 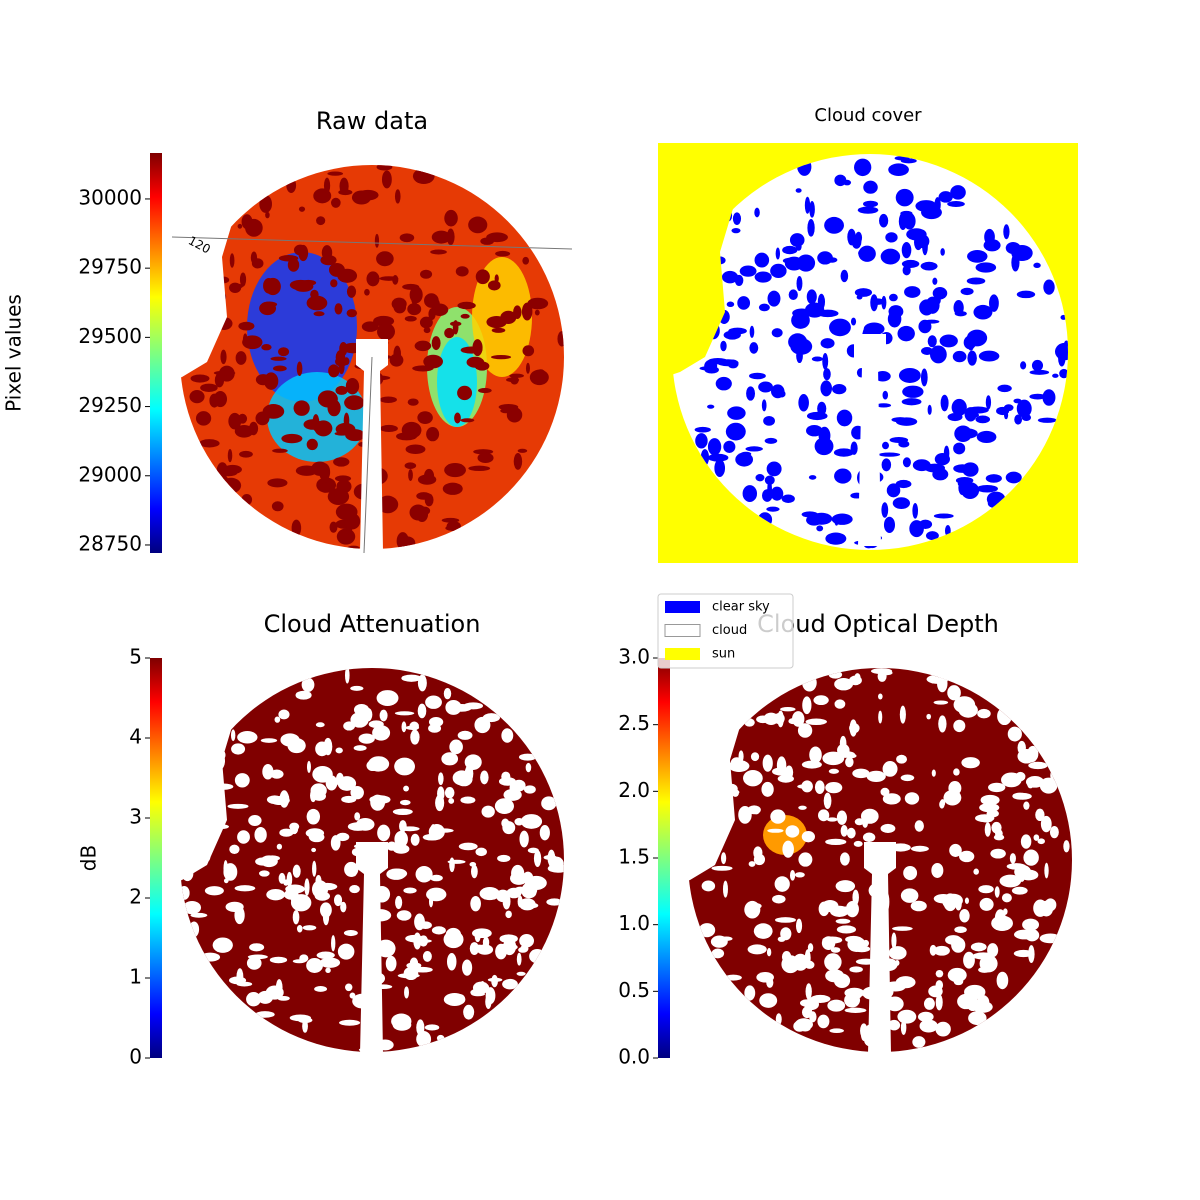 What do you see at coordinates (135, 817) in the screenshot?
I see `colorbar-tick-label: 3` at bounding box center [135, 817].